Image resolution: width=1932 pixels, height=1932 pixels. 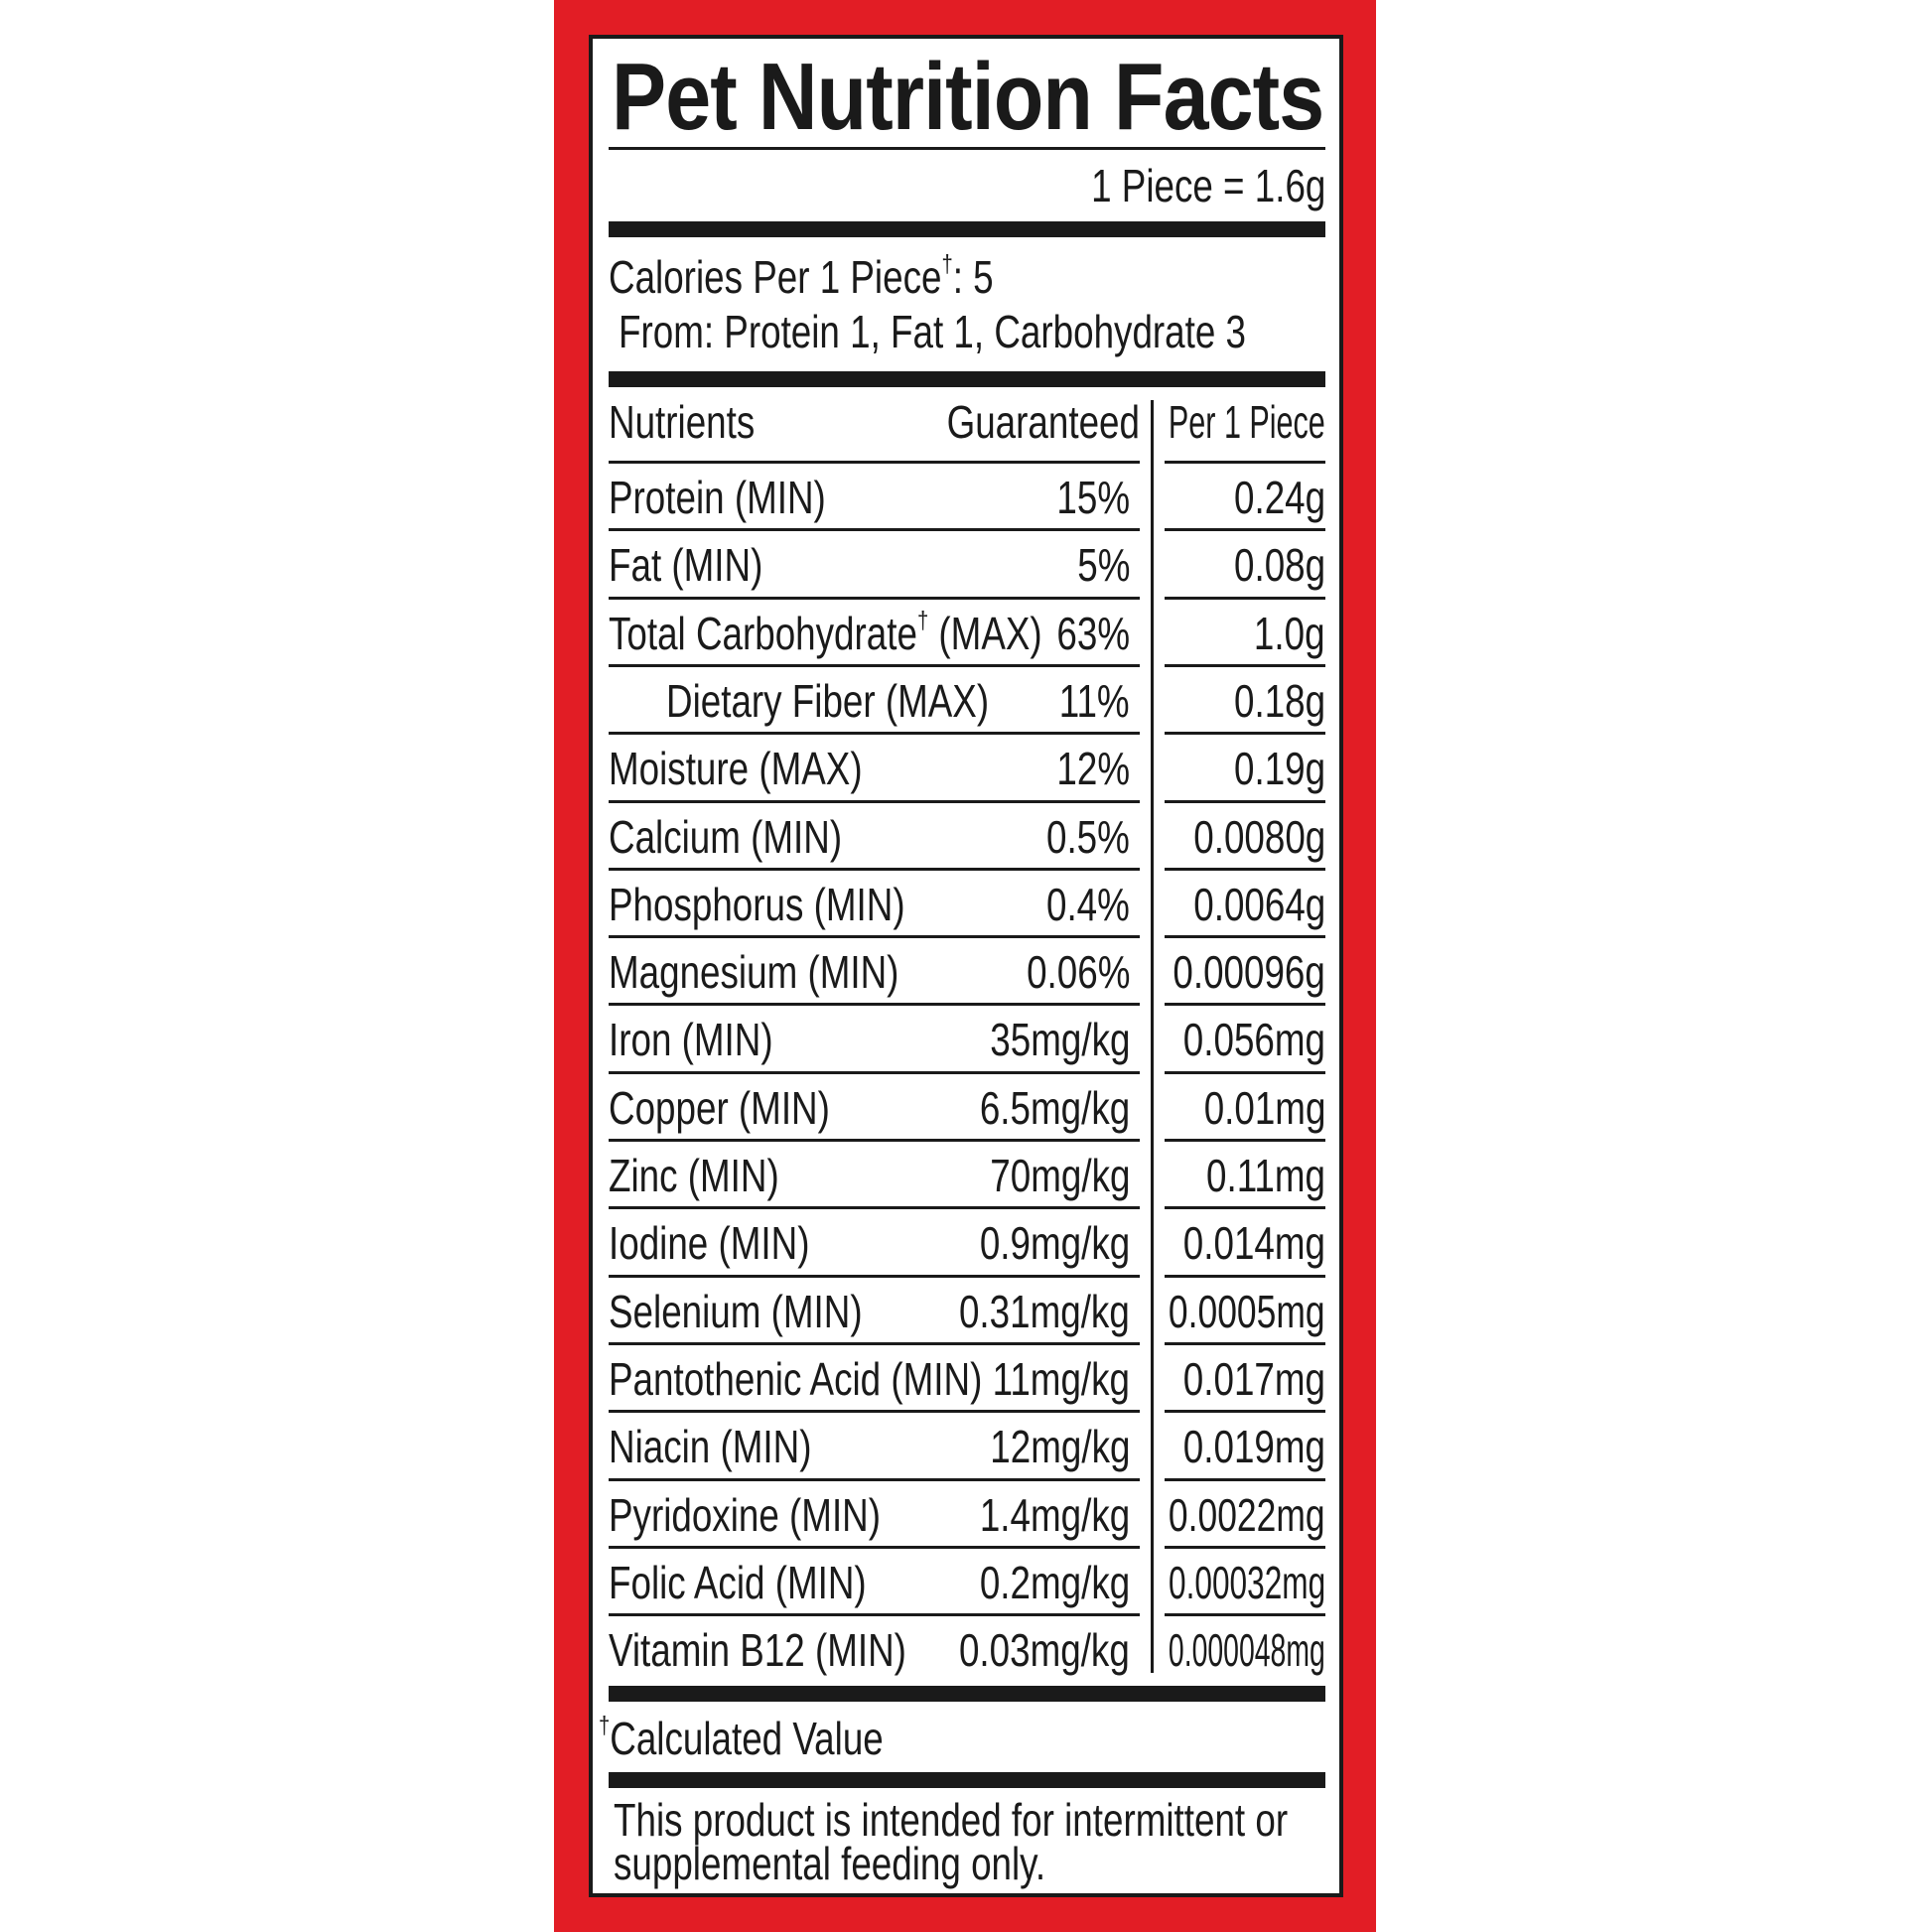 I want to click on nutrient-name: Zinc (MIN), so click(x=694, y=1175).